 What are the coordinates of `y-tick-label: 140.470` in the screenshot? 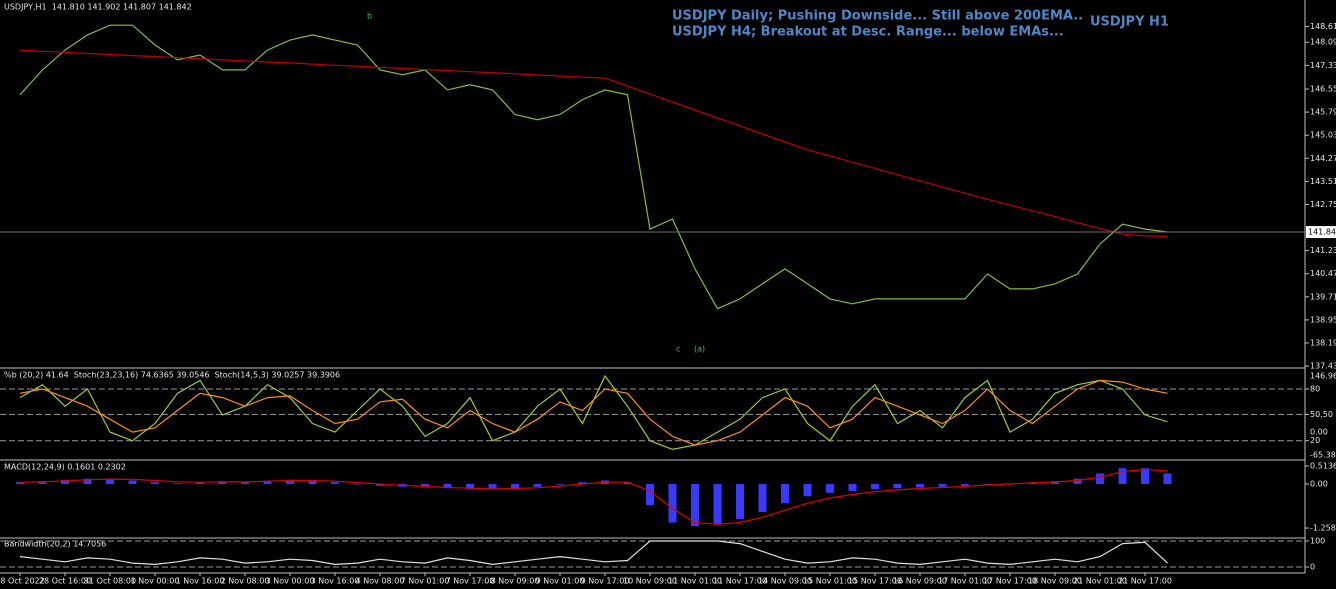 It's located at (1323, 273).